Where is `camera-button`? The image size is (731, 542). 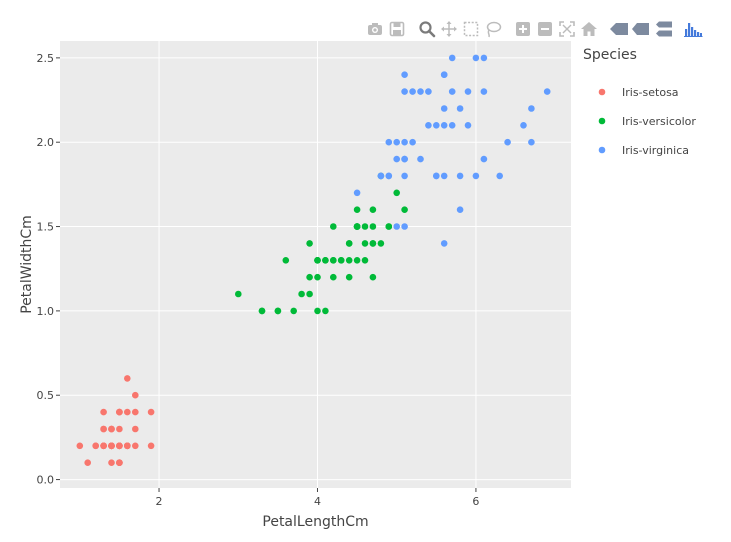
camera-button is located at coordinates (375, 29).